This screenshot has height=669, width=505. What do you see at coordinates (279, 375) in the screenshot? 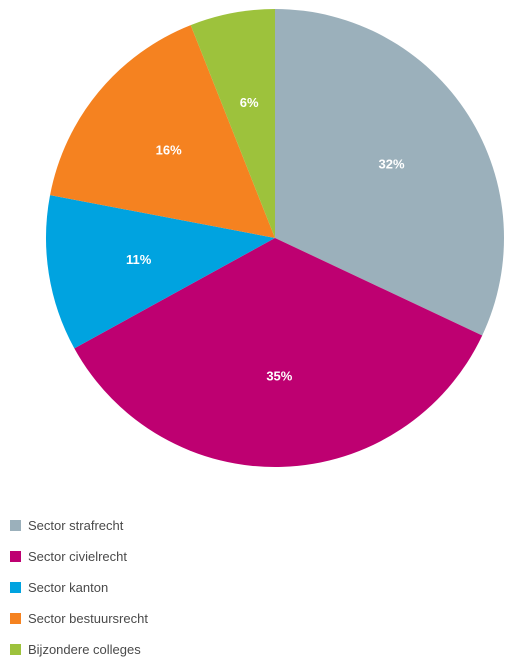
I see `pie-slice-data-label: 35%` at bounding box center [279, 375].